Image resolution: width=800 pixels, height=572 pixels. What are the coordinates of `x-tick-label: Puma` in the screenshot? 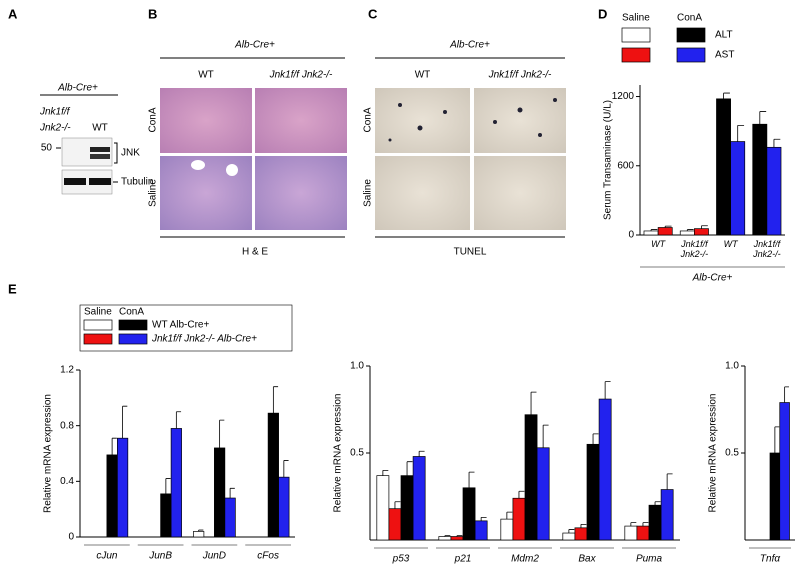 It's located at (649, 559).